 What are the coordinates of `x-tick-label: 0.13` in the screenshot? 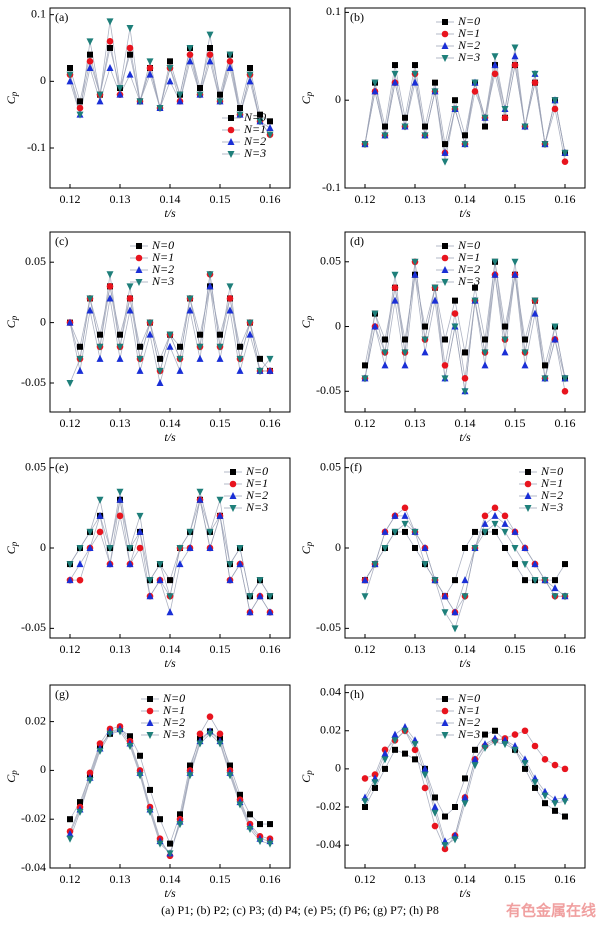 It's located at (415, 649).